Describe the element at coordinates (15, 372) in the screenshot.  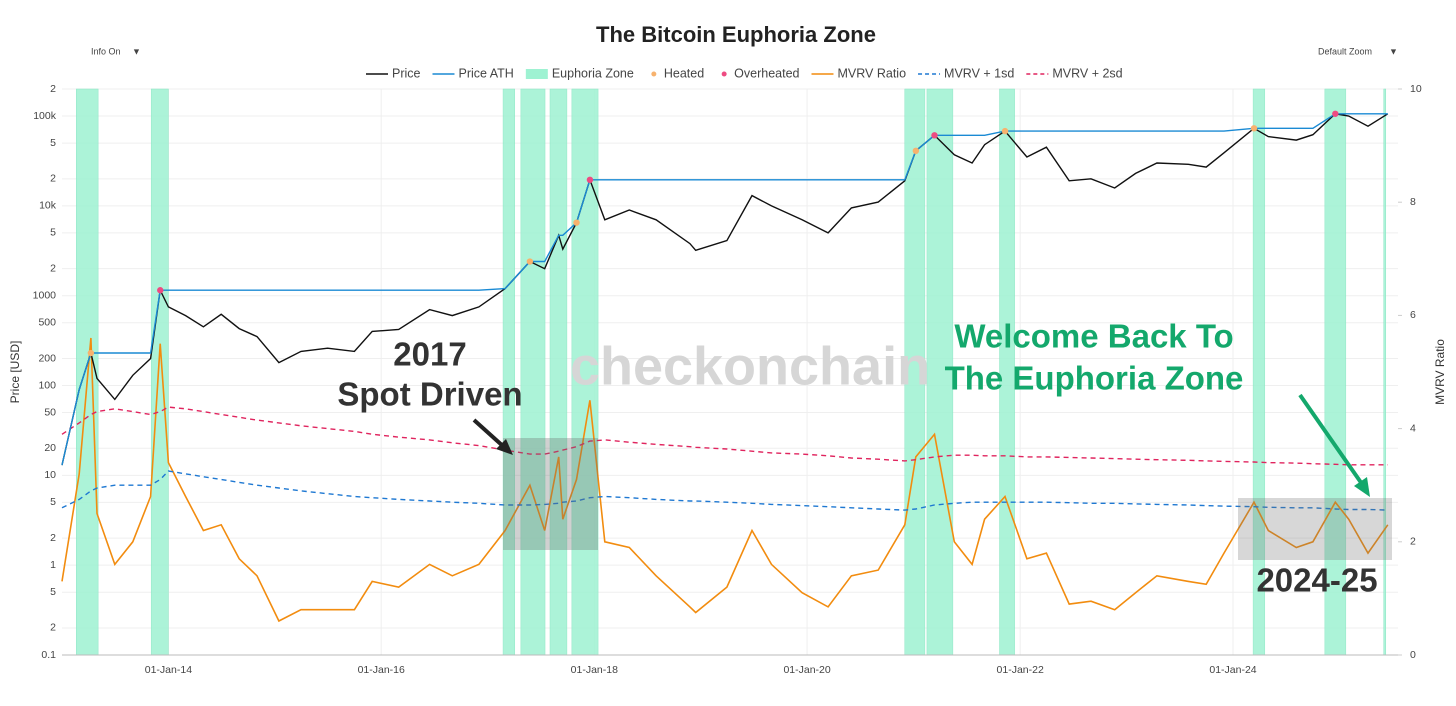
I see `y-axis-title: Price [USD]` at that location.